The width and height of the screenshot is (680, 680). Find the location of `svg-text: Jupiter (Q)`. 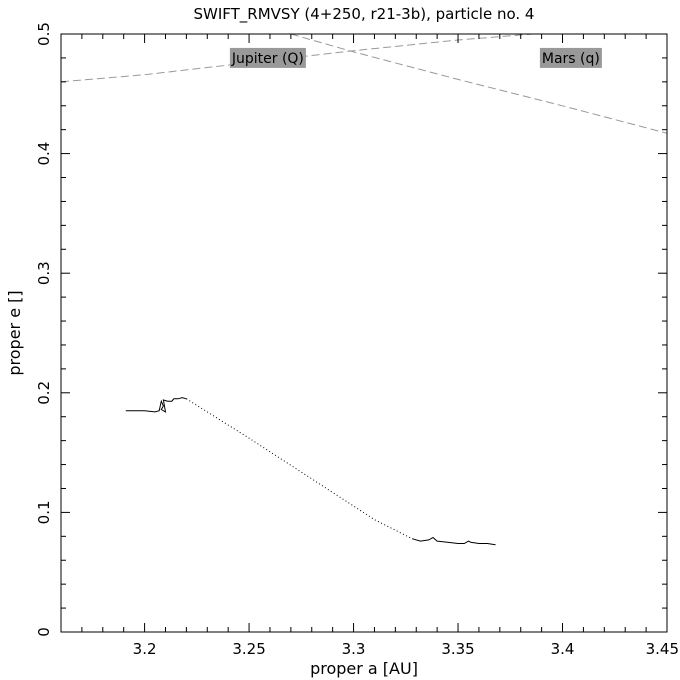

svg-text: Jupiter (Q) is located at coordinates (267, 59).